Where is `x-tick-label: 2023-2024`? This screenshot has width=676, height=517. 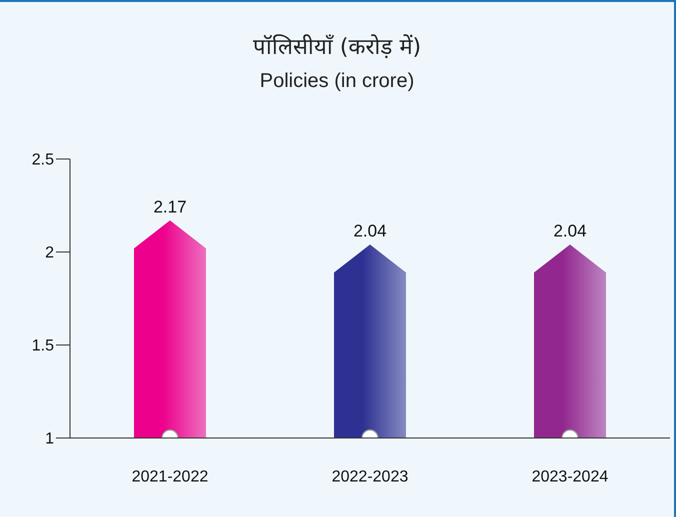
x-tick-label: 2023-2024 is located at coordinates (570, 477).